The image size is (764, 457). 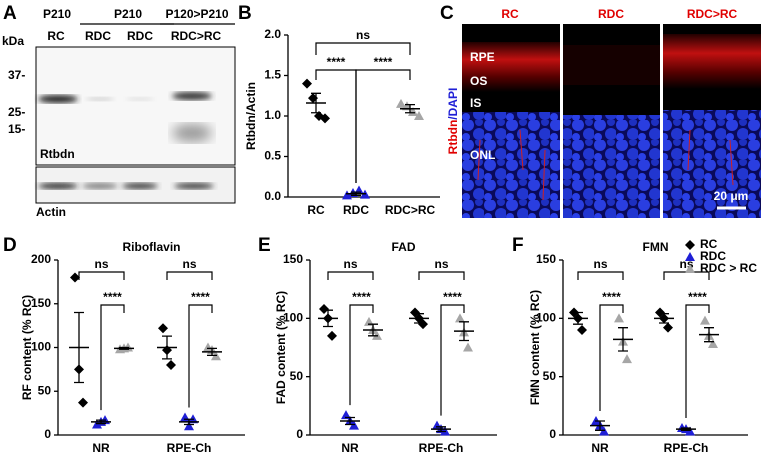 I want to click on y-tick-label: 100, so click(x=293, y=318).